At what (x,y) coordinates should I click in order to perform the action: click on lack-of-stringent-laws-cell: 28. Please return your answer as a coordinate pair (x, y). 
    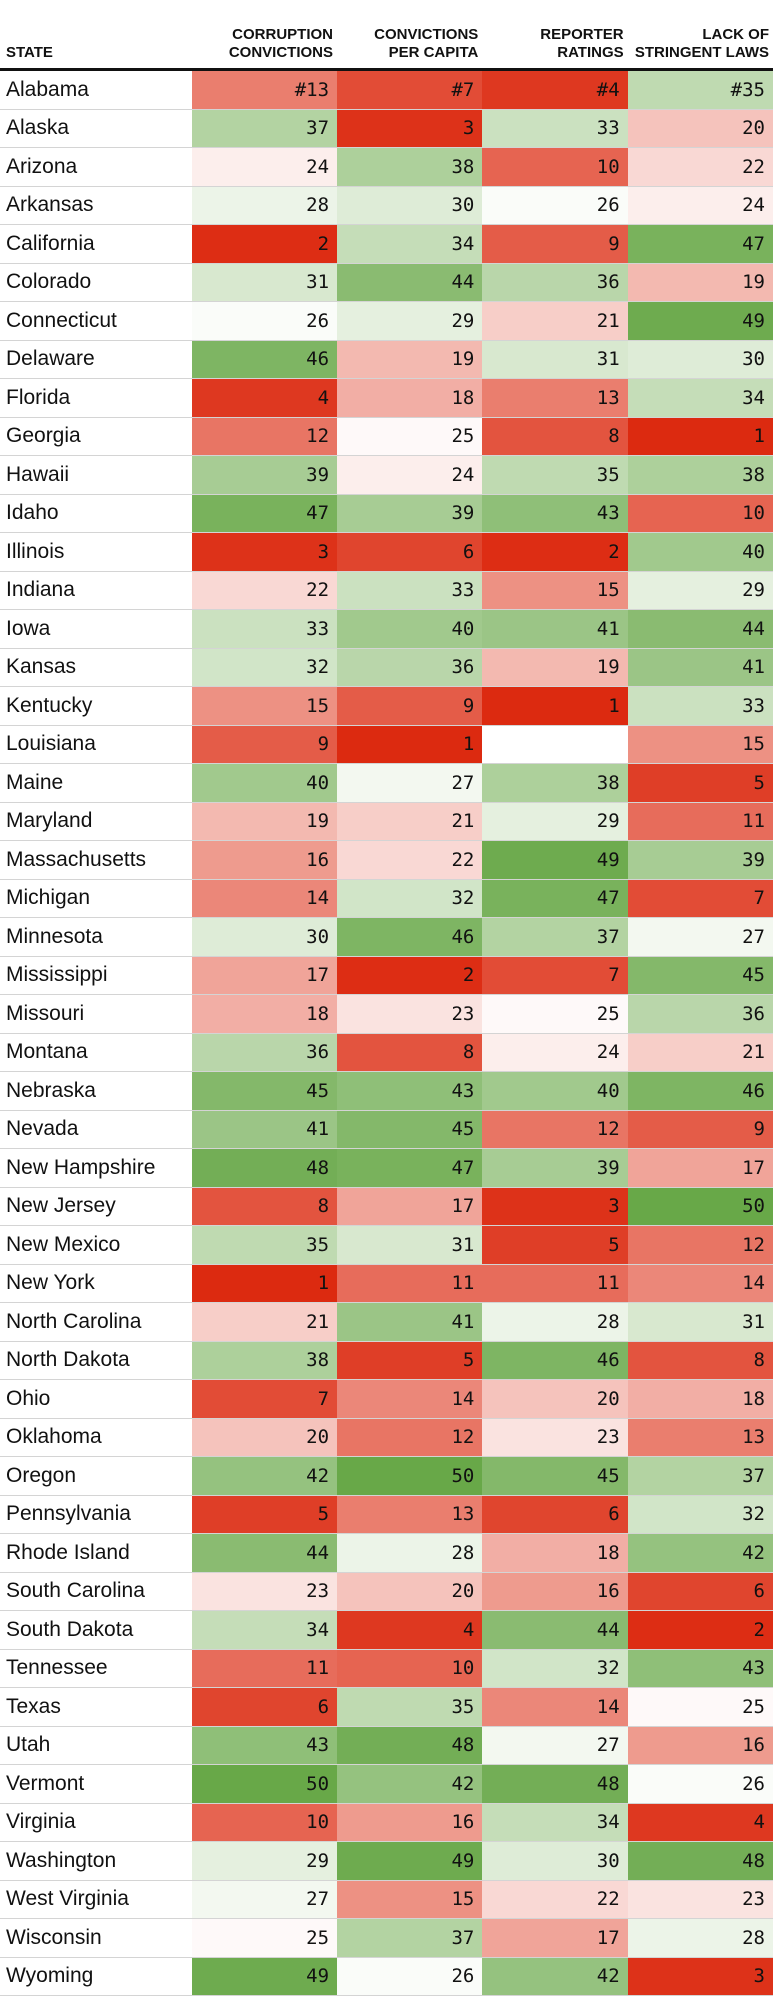
    Looking at the image, I should click on (700, 1938).